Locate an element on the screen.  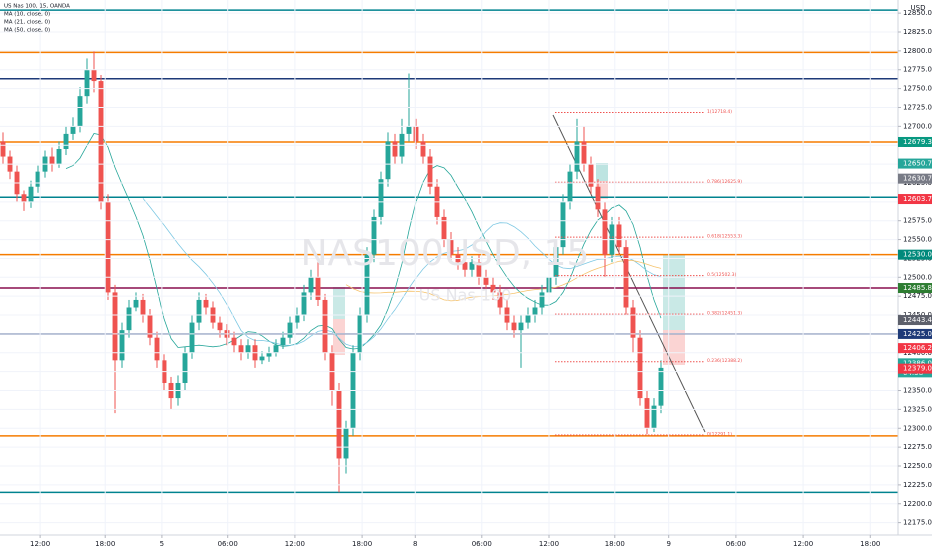
price-label: 12443.4 is located at coordinates (917, 320).